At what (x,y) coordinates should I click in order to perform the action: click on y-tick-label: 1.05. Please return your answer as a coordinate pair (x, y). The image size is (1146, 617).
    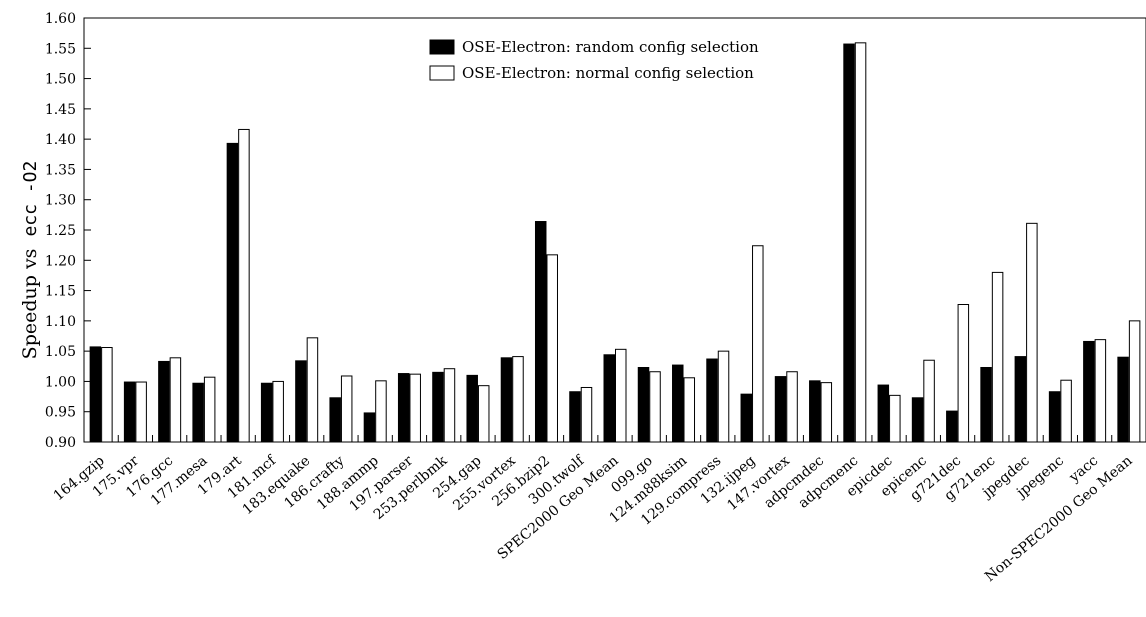
    Looking at the image, I should click on (60, 352).